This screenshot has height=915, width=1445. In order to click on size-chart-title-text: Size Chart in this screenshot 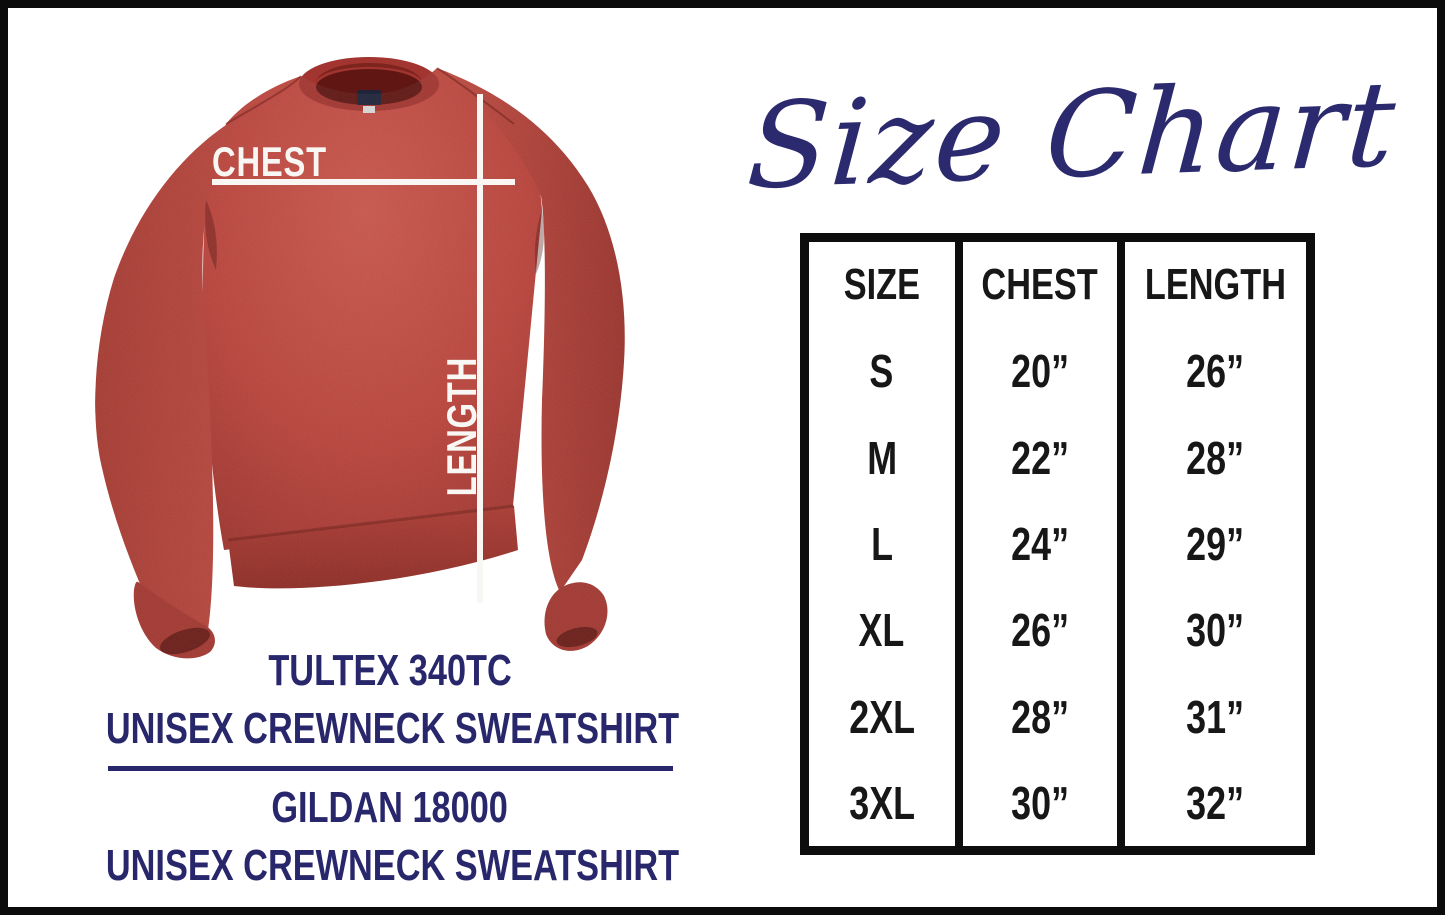, I will do `click(1072, 135)`.